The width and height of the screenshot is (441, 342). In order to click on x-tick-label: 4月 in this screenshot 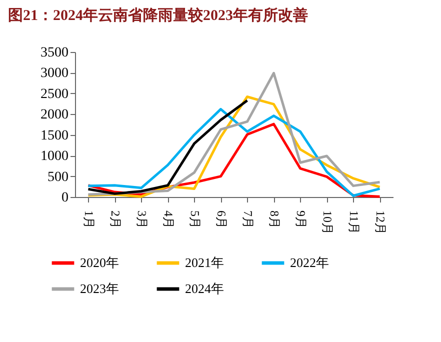, I will do `click(168, 219)`.